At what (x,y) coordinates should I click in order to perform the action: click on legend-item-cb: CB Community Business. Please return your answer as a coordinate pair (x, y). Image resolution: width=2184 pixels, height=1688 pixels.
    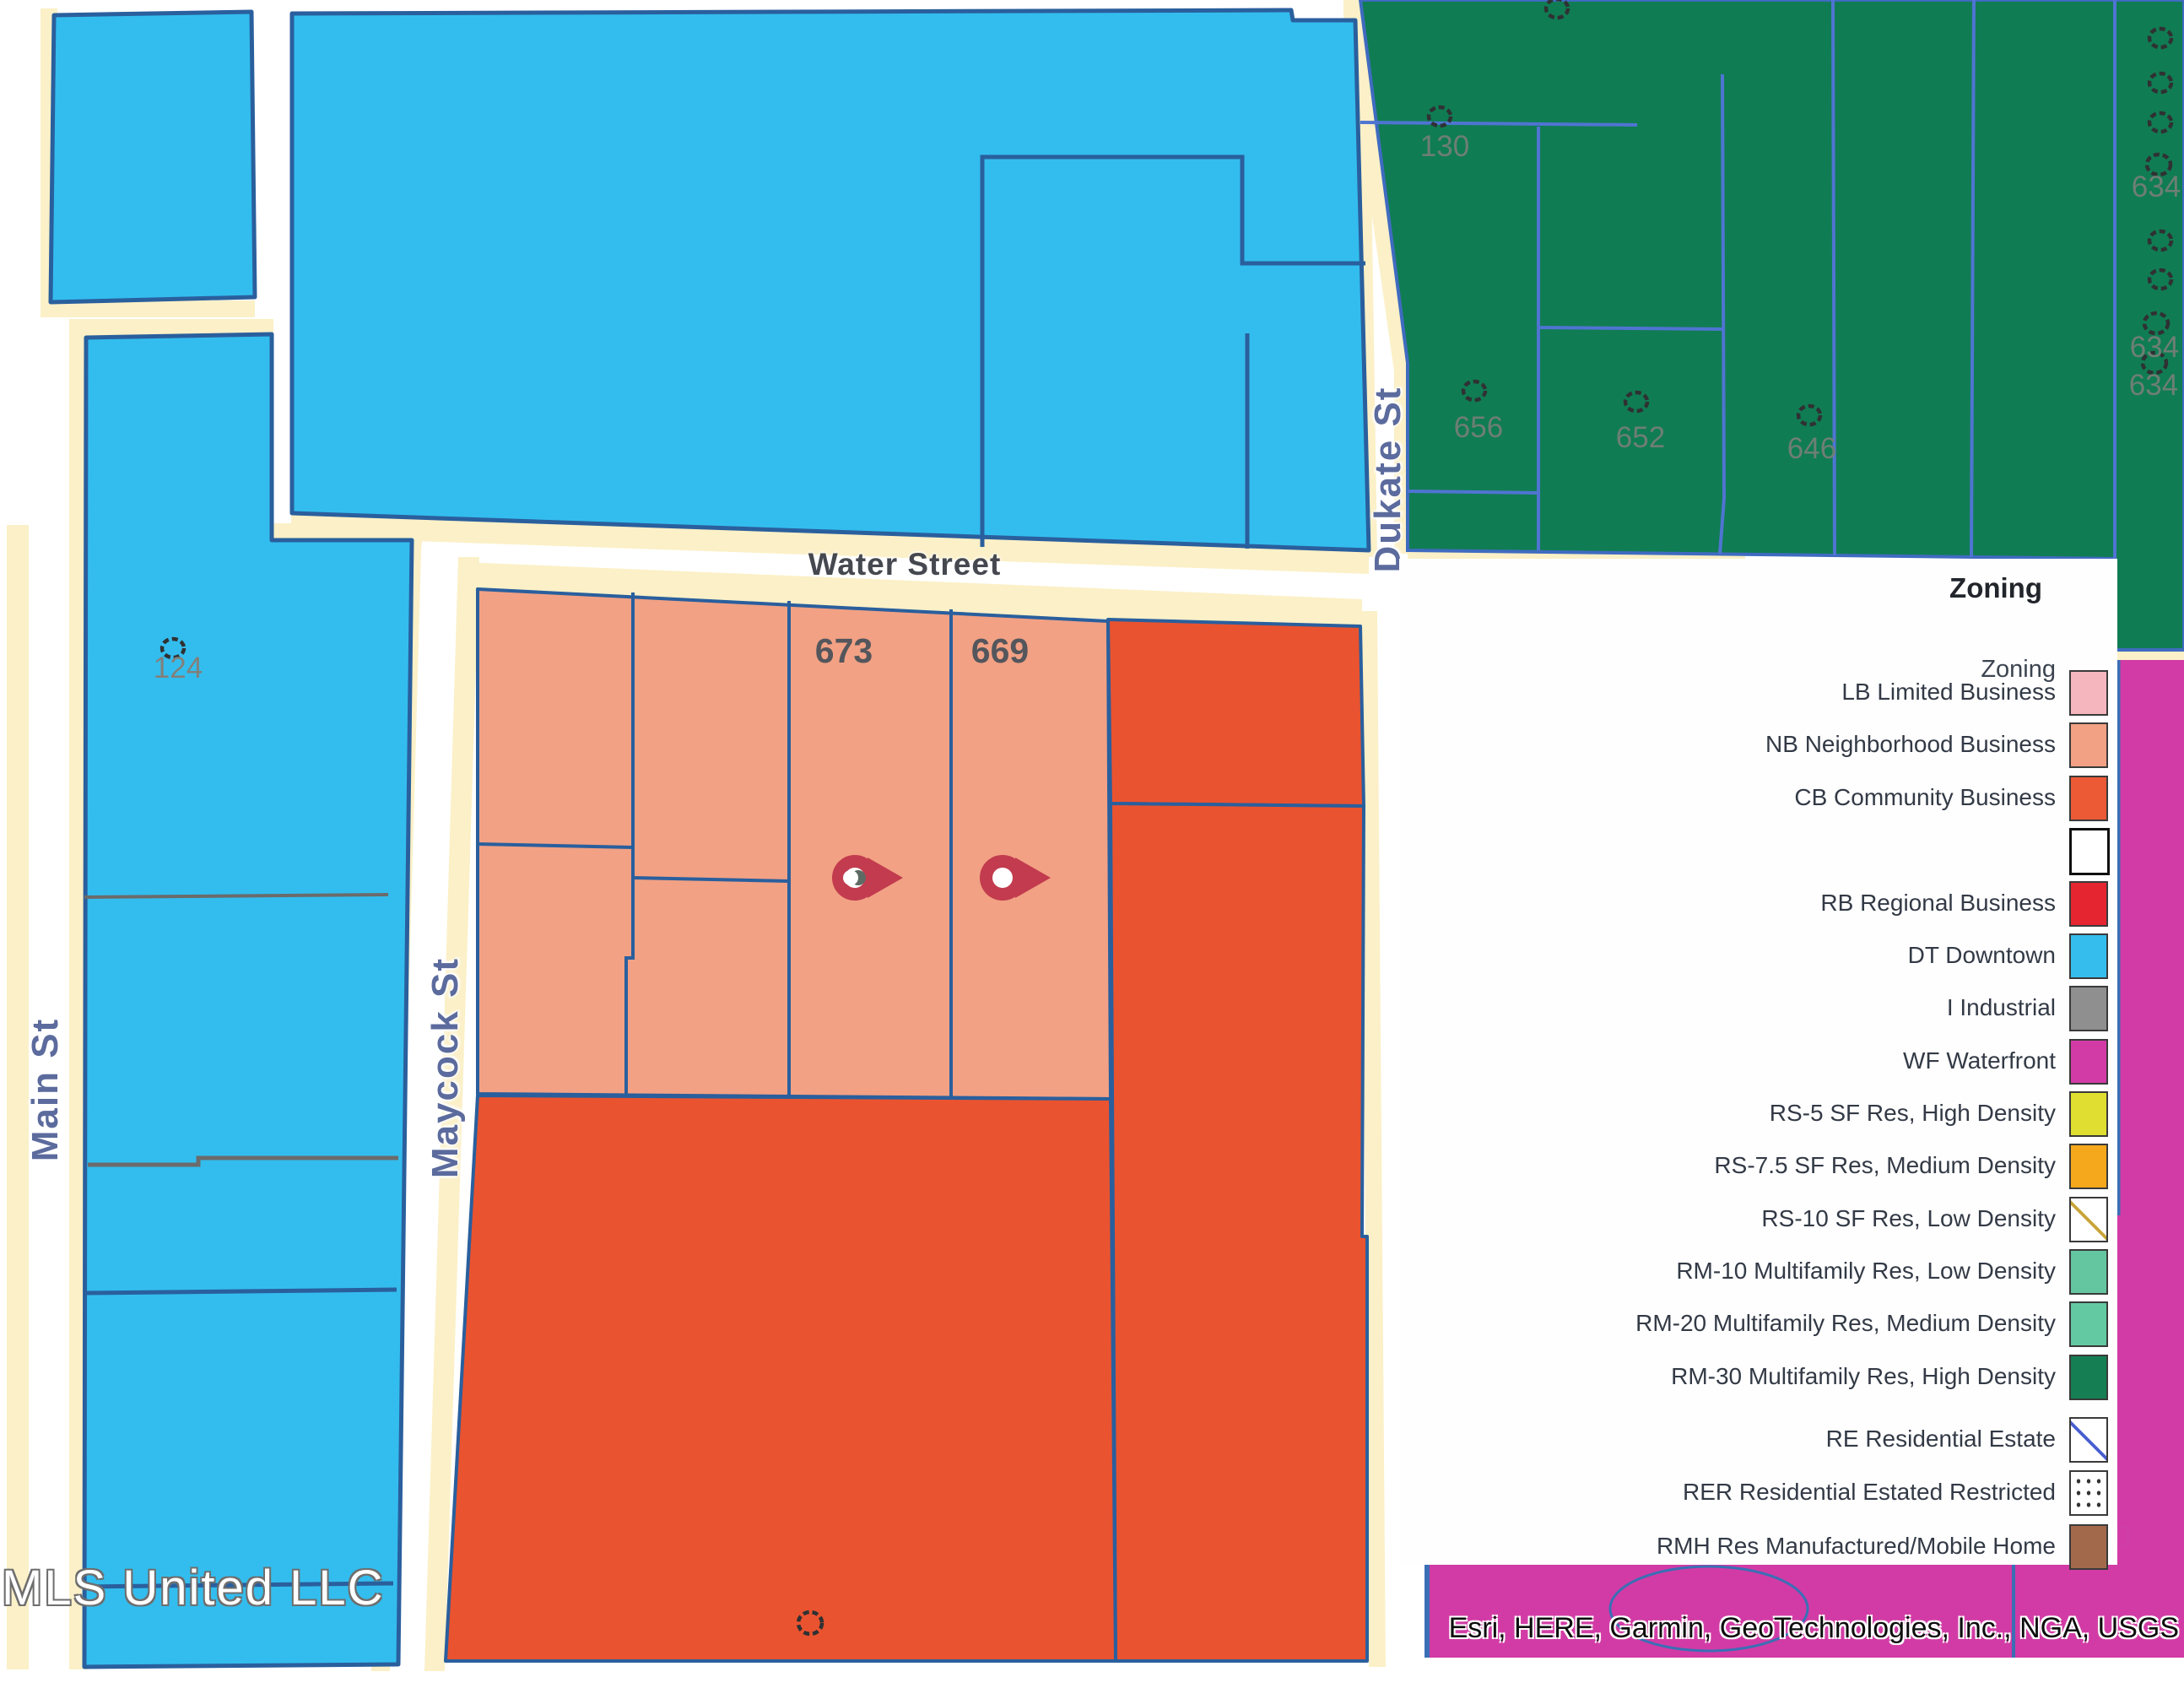
    Looking at the image, I should click on (1925, 797).